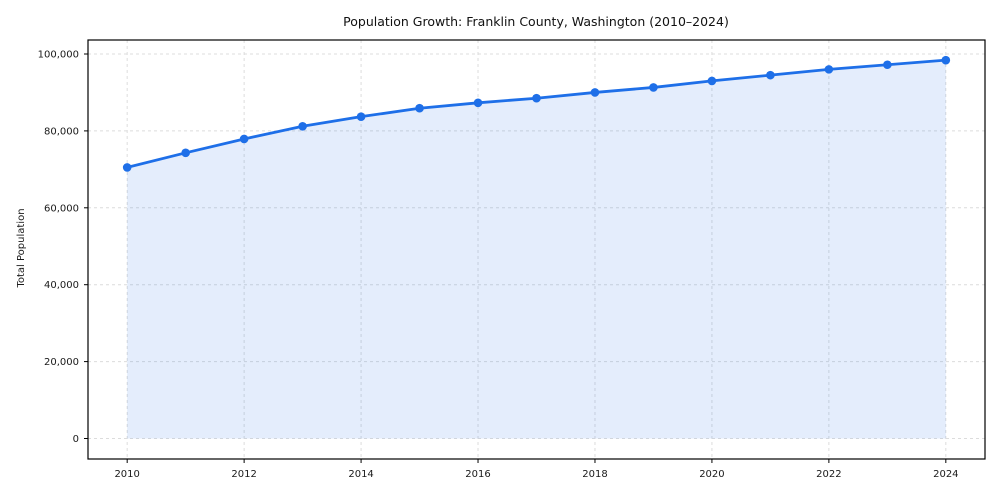 The image size is (1000, 500). I want to click on x-tick-label: 2018, so click(594, 474).